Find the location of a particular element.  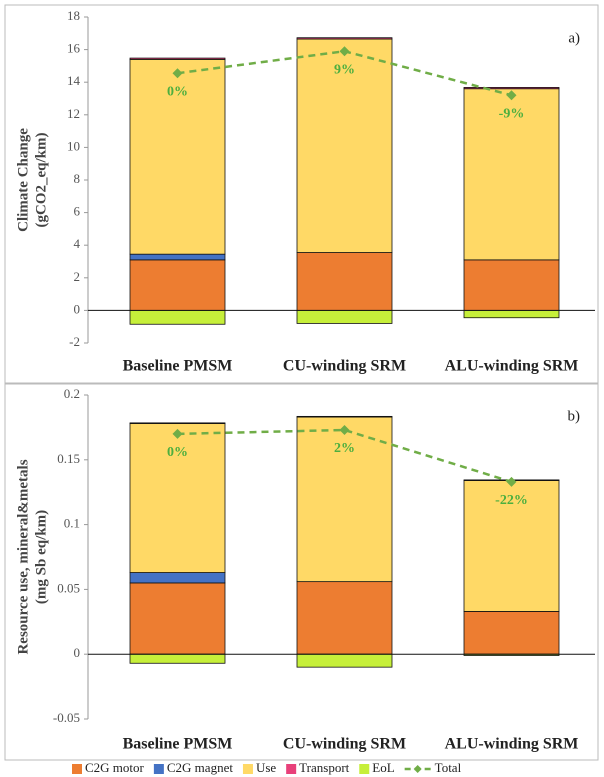

y-tick-label: -2 is located at coordinates (74, 341).